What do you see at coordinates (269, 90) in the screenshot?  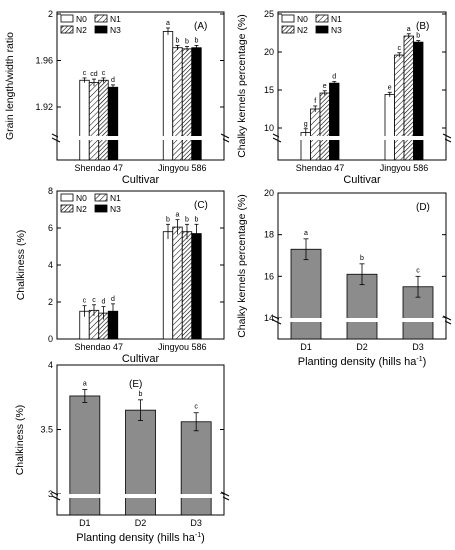 I see `y-tick-label: 15` at bounding box center [269, 90].